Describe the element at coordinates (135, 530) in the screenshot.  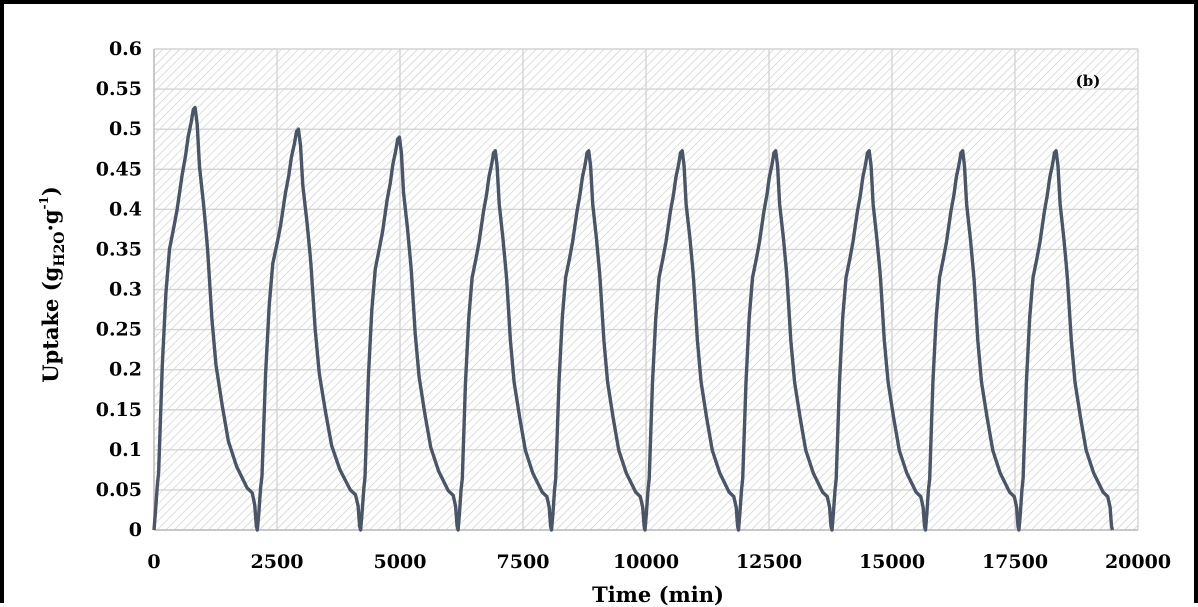
I see `y-tick-label: 0` at that location.